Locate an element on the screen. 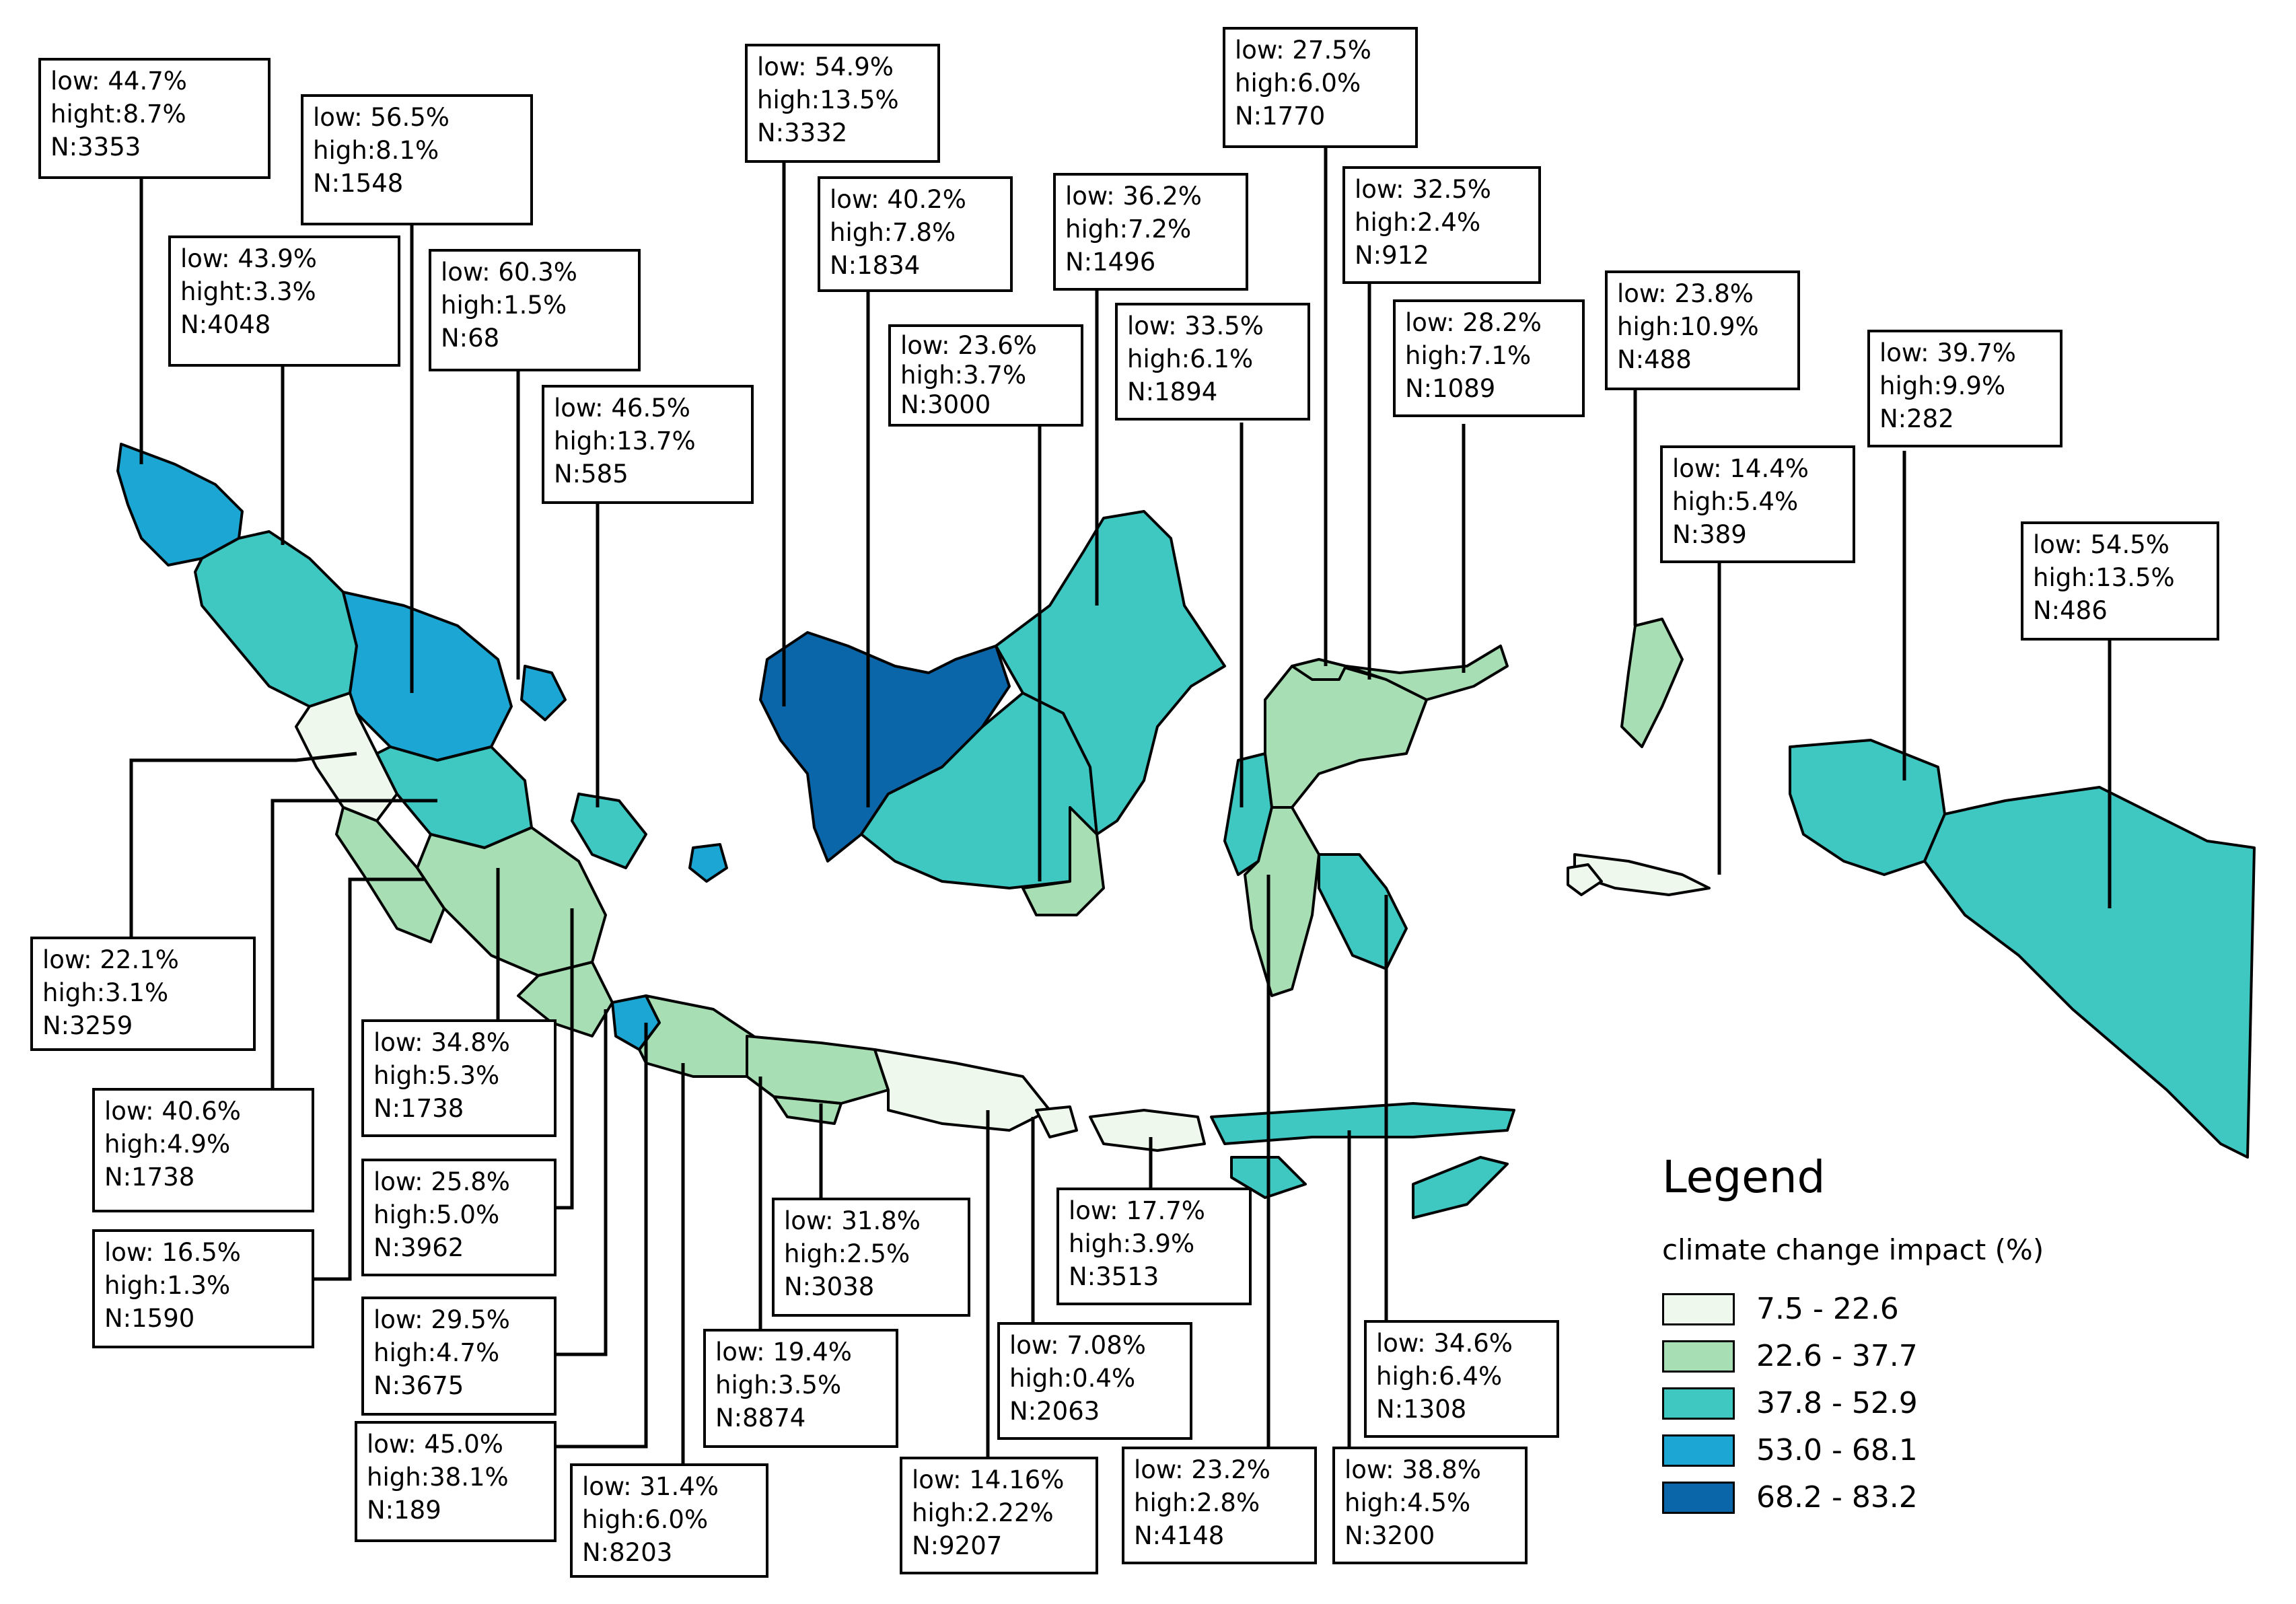 This screenshot has height=1604, width=2296. island-belitung is located at coordinates (708, 863).